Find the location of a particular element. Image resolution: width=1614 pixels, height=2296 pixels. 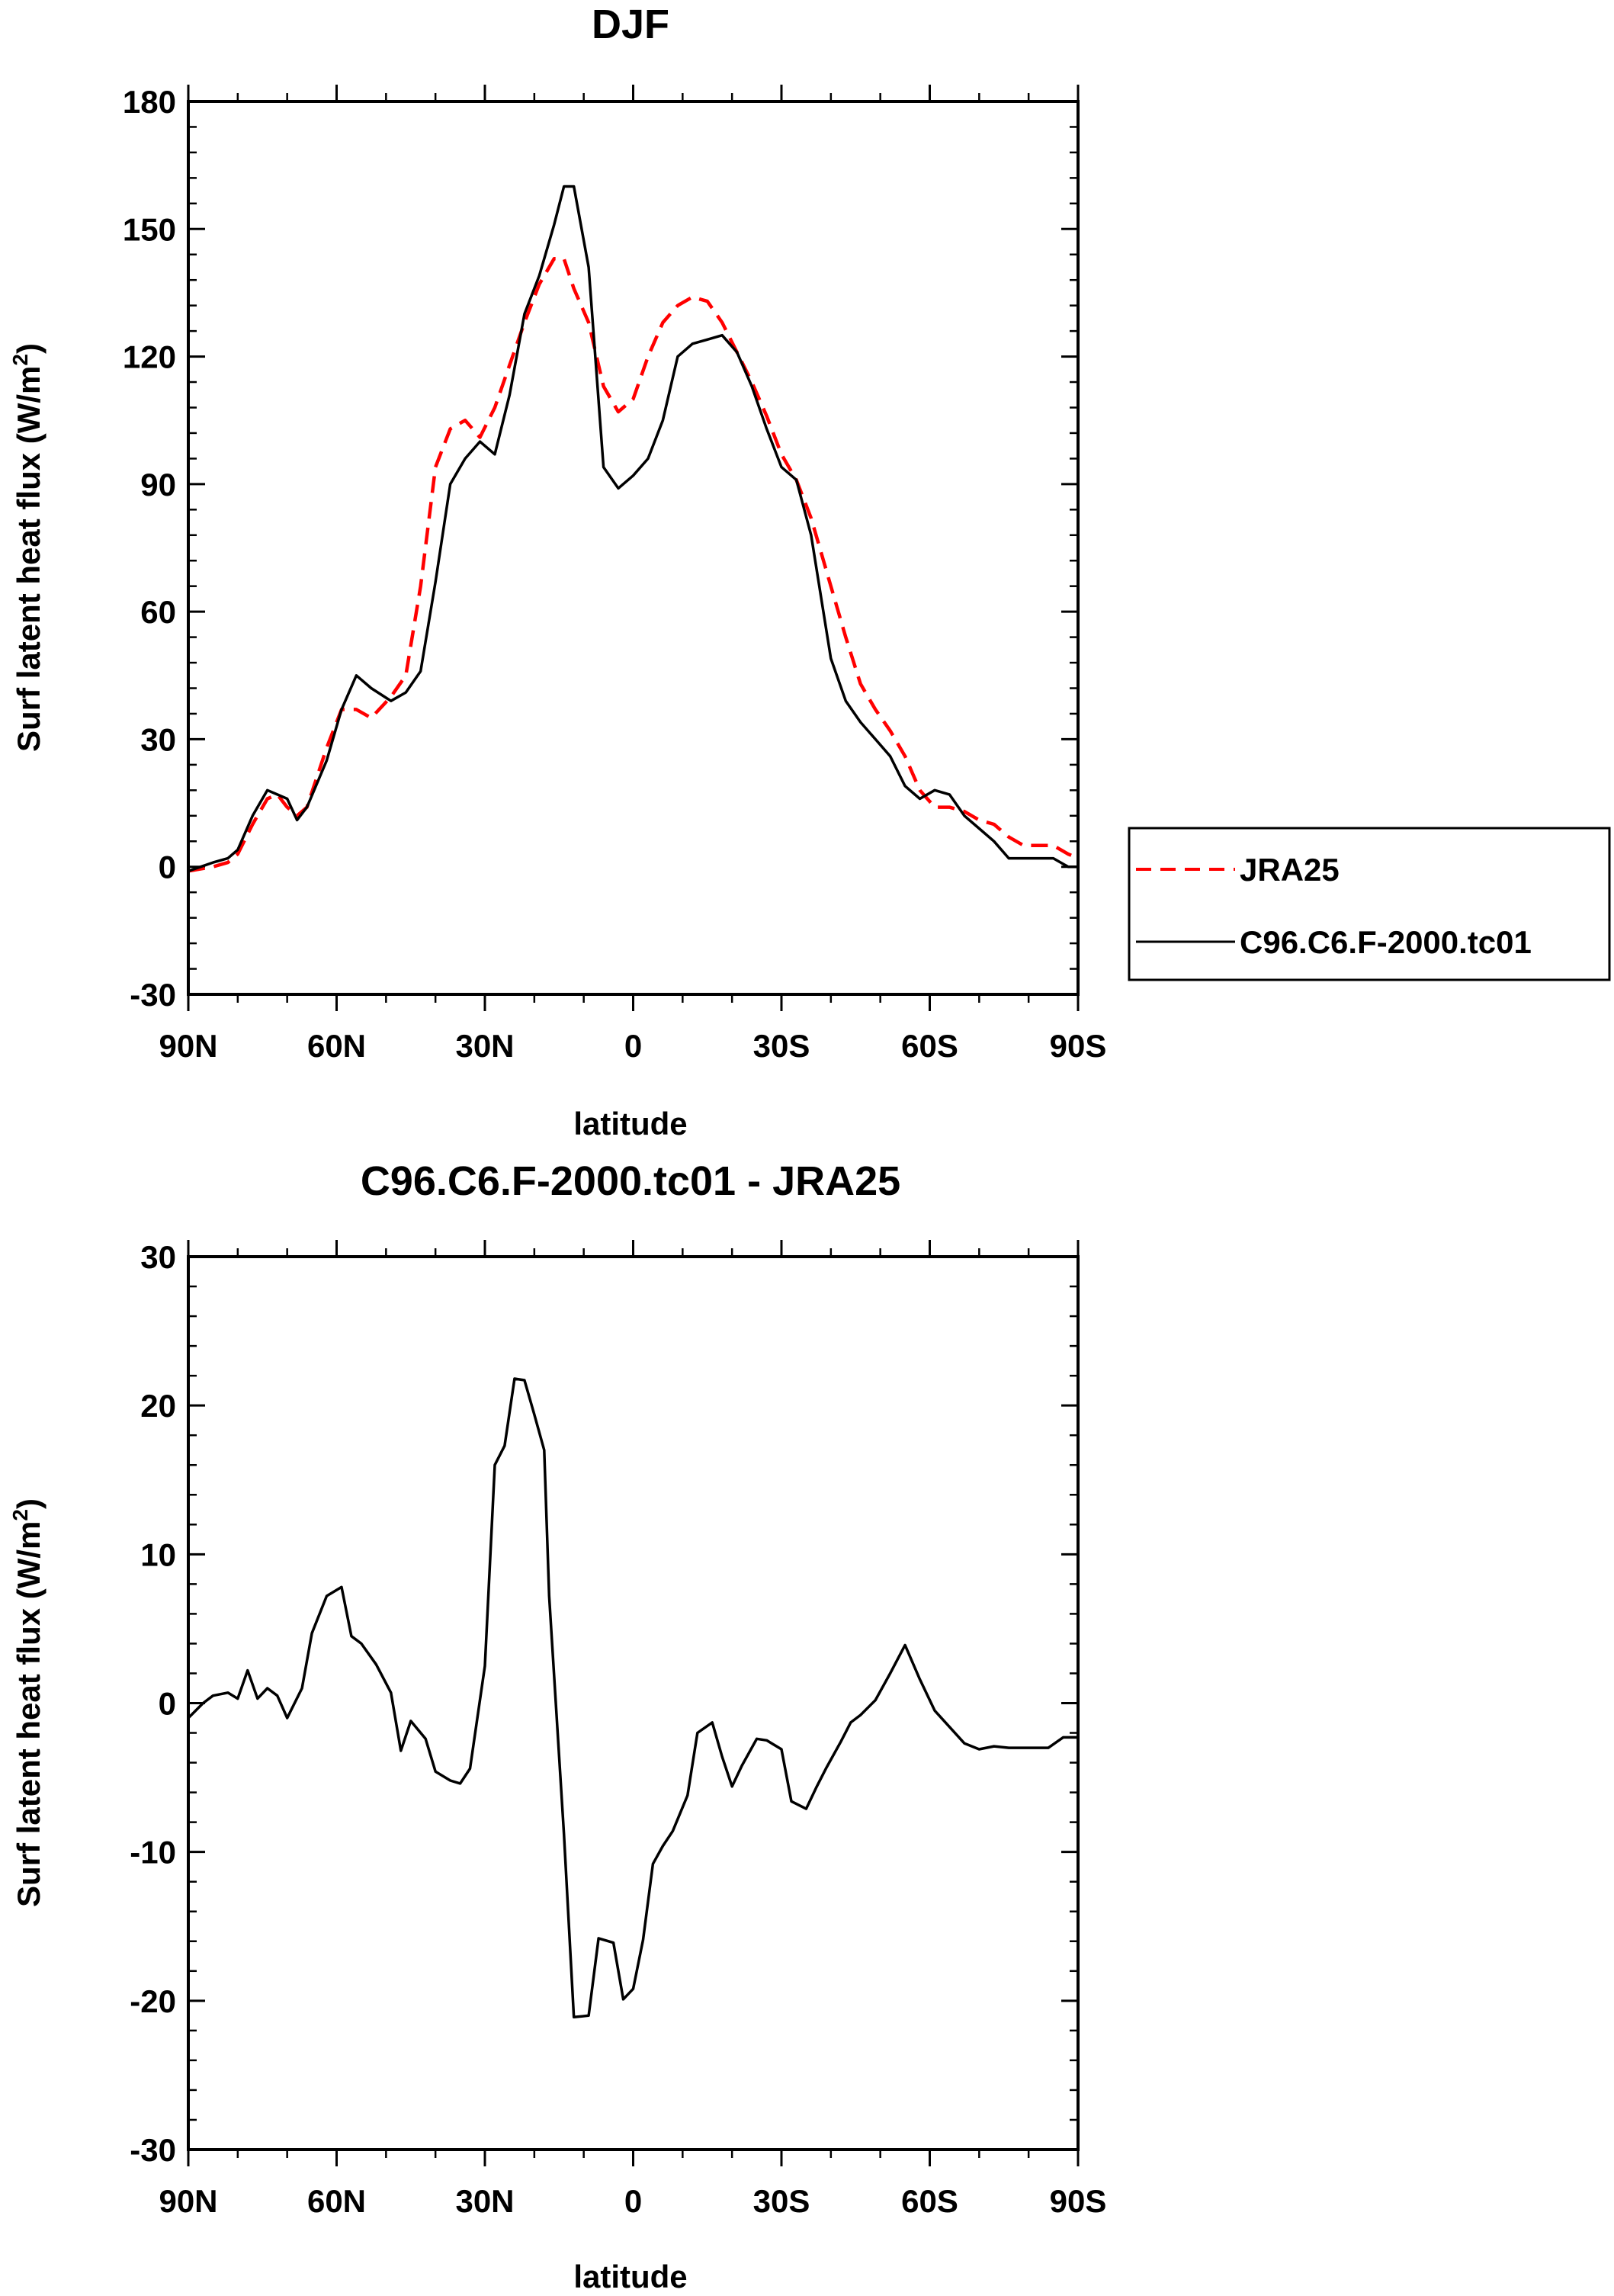

bottom-y-tick-label: 10 is located at coordinates (158, 1554).